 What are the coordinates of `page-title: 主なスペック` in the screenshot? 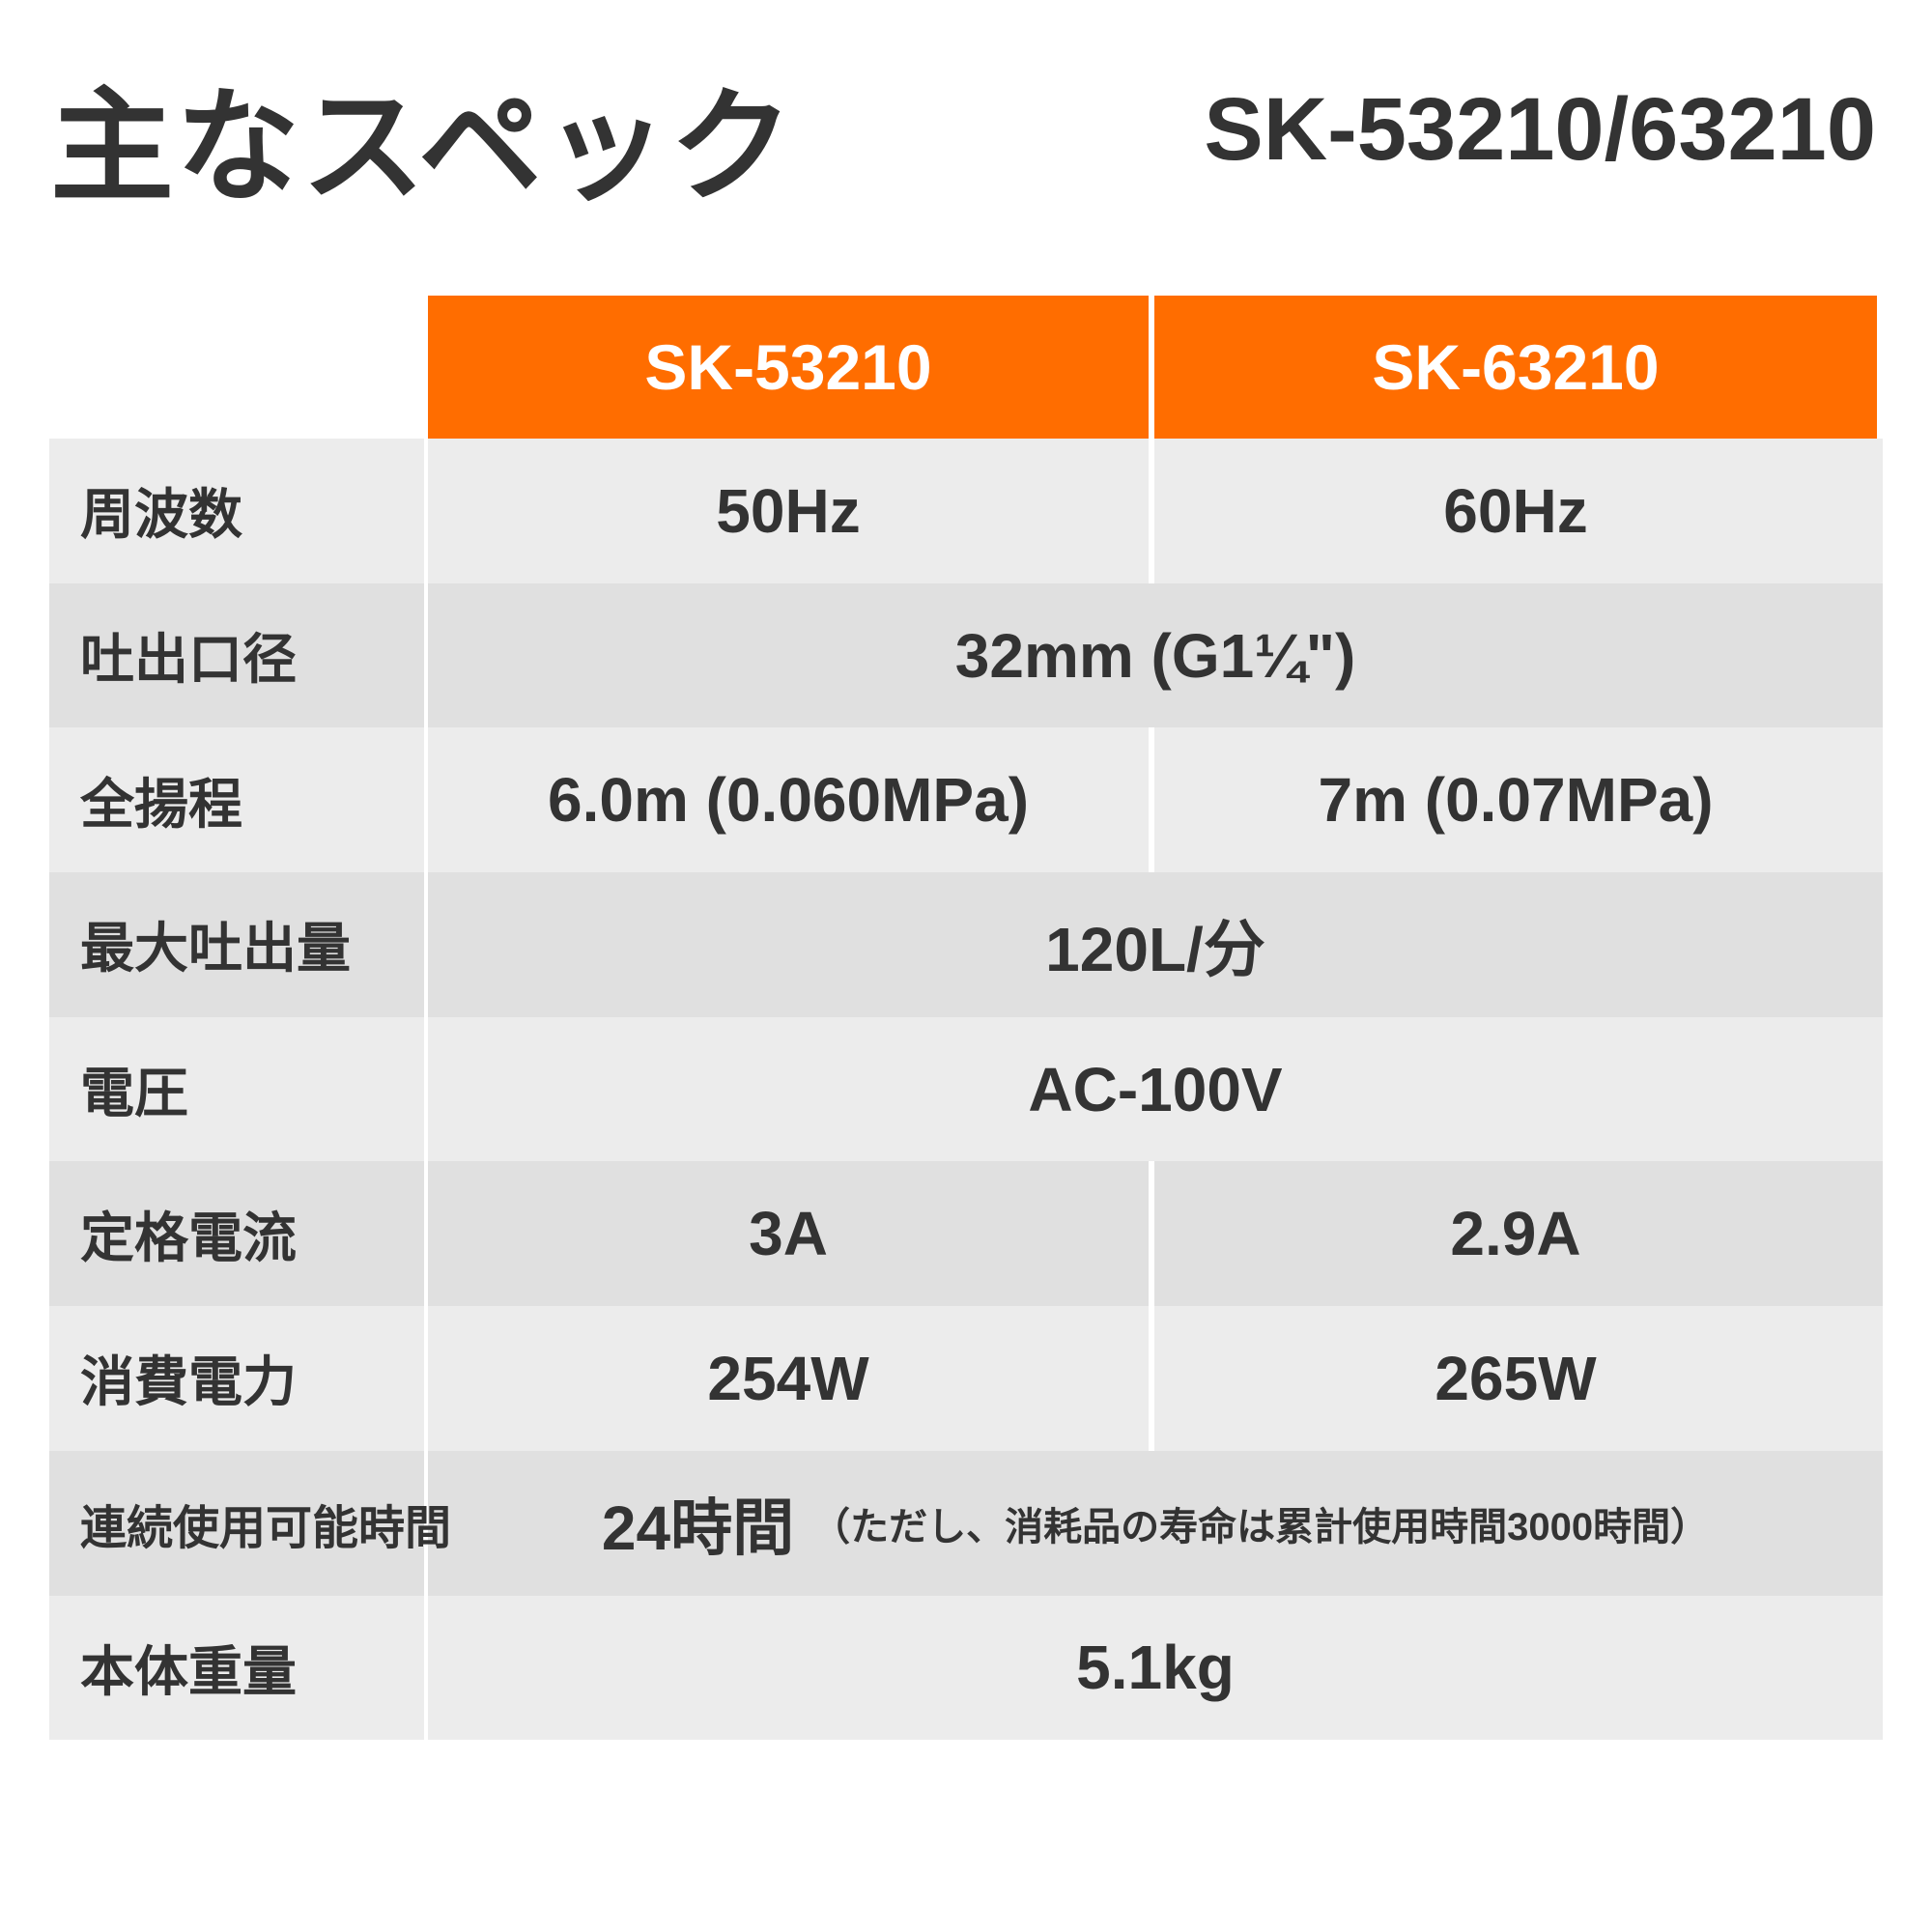 It's located at (423, 147).